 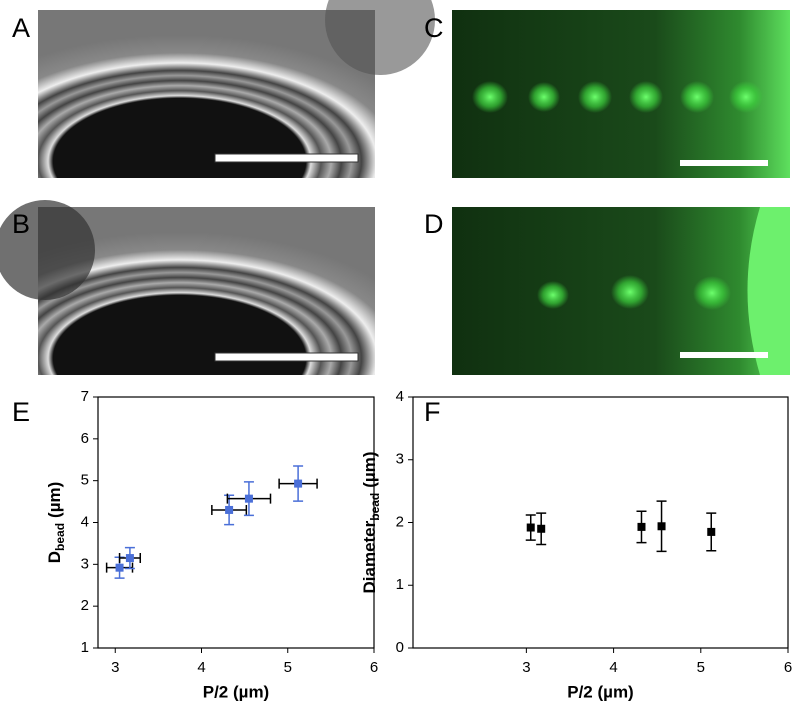 I want to click on y-axis-label: Diameterbead (µm), so click(x=371, y=522).